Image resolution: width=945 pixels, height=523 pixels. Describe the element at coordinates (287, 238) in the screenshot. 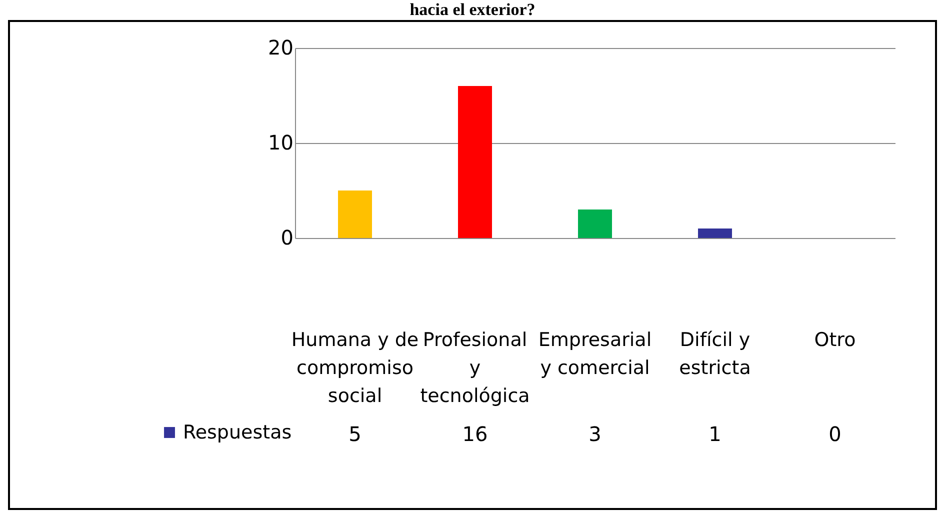

I see `y-tick-label: 0` at that location.